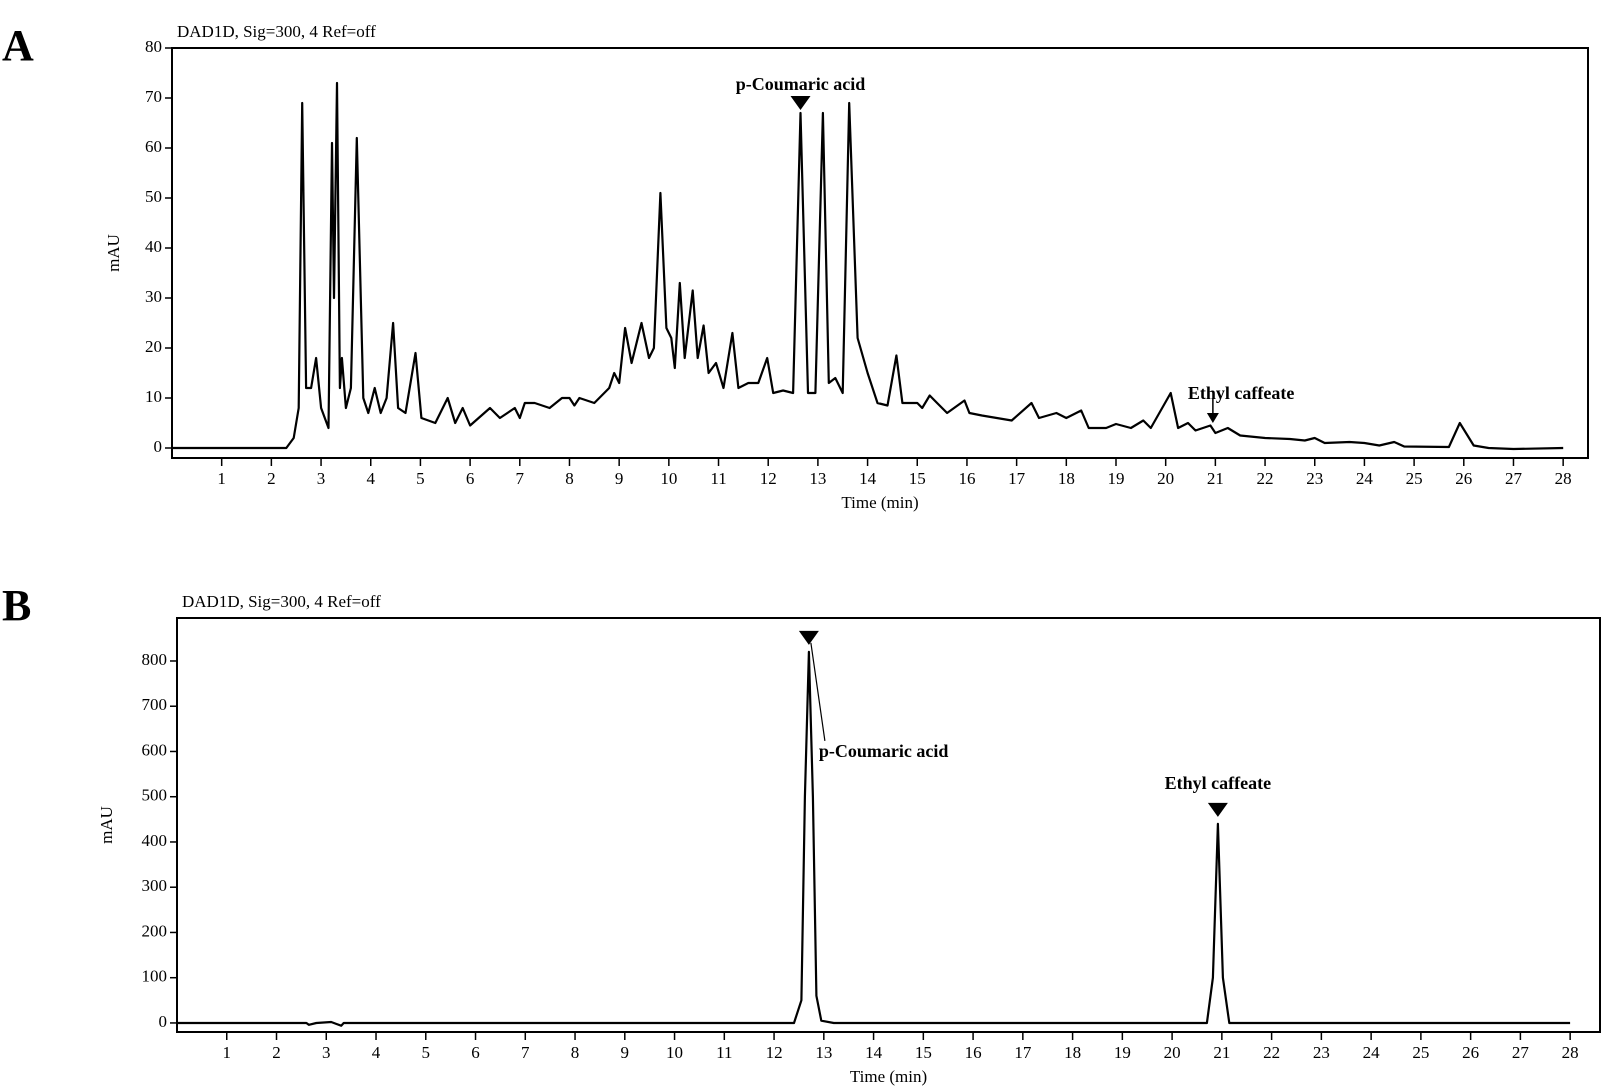 This screenshot has height=1092, width=1605. Describe the element at coordinates (153, 146) in the screenshot. I see `y-tick-label: 60` at that location.